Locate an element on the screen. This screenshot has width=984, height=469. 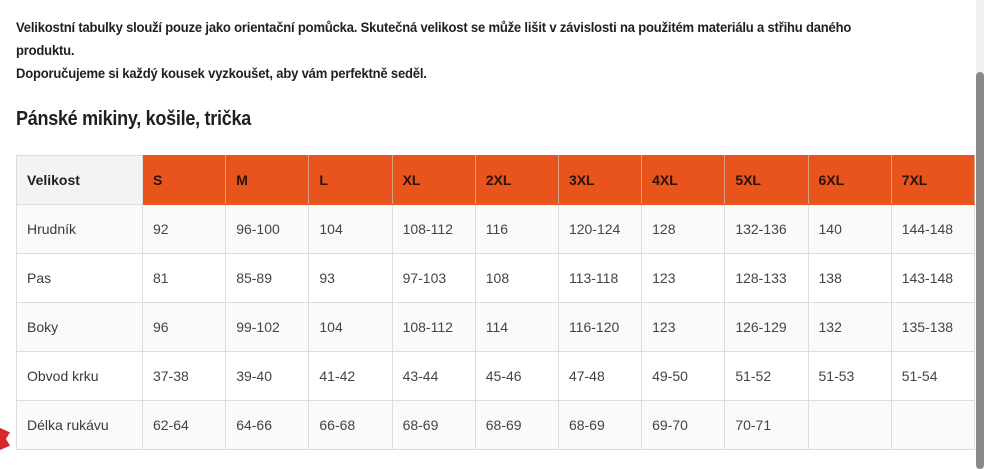
row-label: Hrudník is located at coordinates (79, 229).